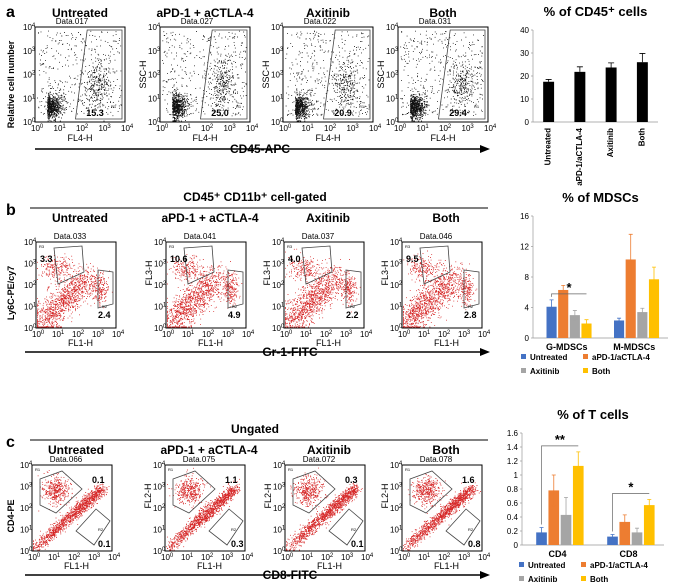 Image resolution: width=676 pixels, height=587 pixels. What do you see at coordinates (401, 529) in the screenshot?
I see `y-tick-exponent: 1` at bounding box center [401, 529].